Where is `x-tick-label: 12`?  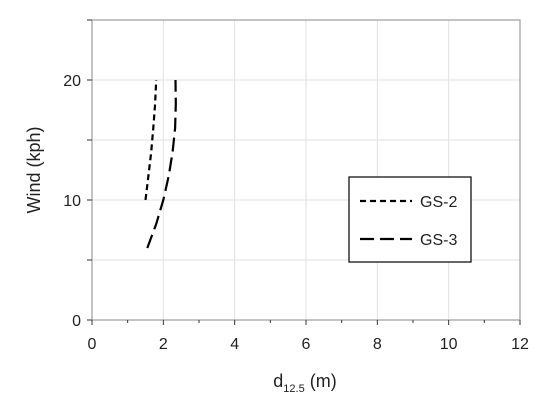 x-tick-label: 12 is located at coordinates (520, 344).